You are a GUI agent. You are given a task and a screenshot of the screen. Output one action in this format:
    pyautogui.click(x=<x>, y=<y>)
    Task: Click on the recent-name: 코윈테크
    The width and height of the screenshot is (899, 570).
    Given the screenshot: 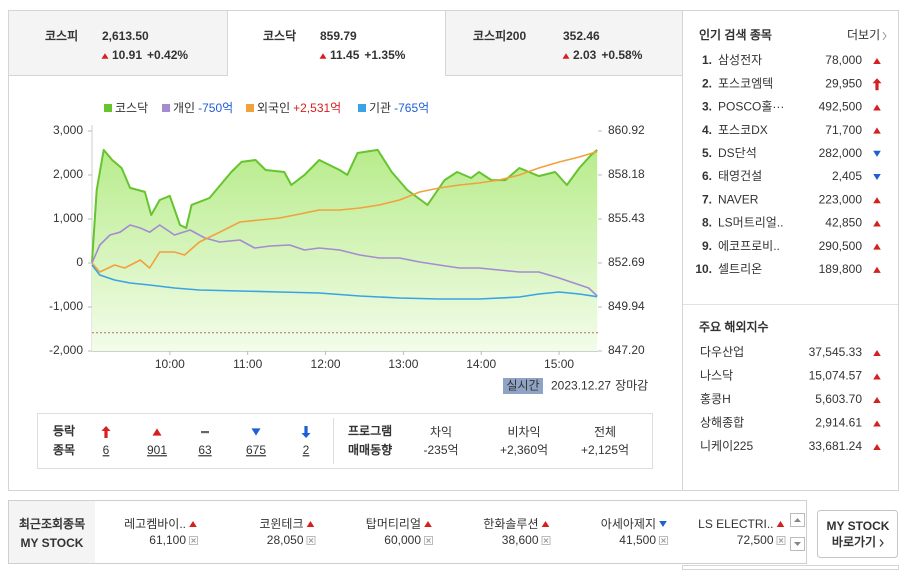 What is the action you would take?
    pyautogui.click(x=281, y=524)
    